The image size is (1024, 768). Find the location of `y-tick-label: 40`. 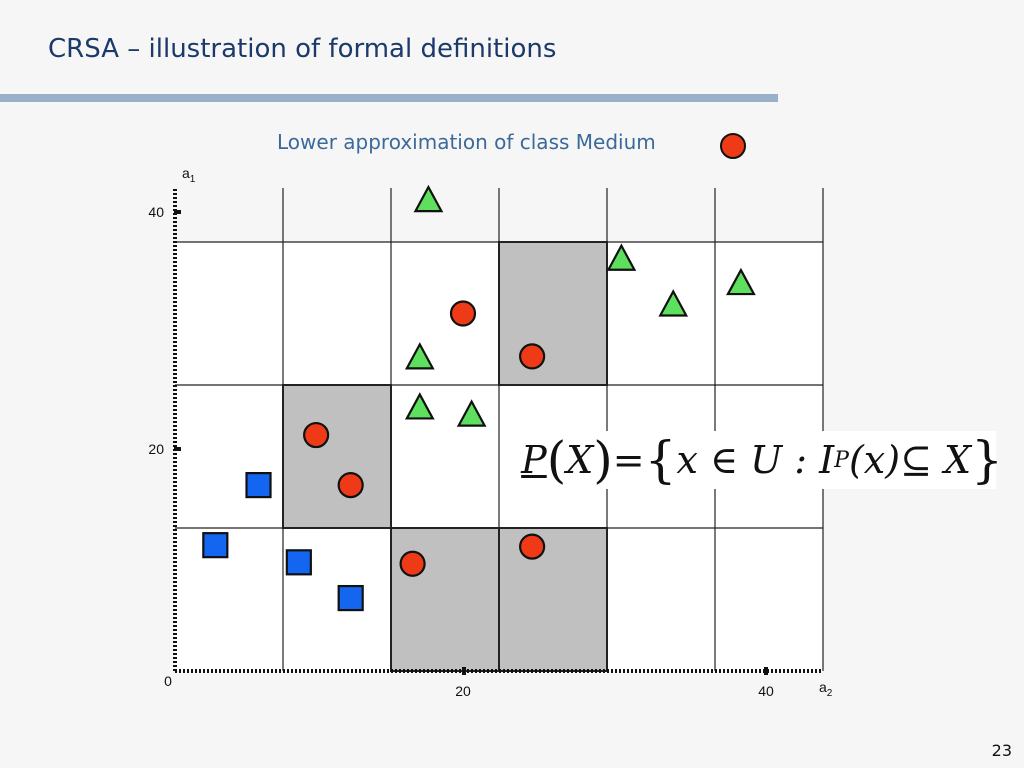

y-tick-label: 40 is located at coordinates (156, 212).